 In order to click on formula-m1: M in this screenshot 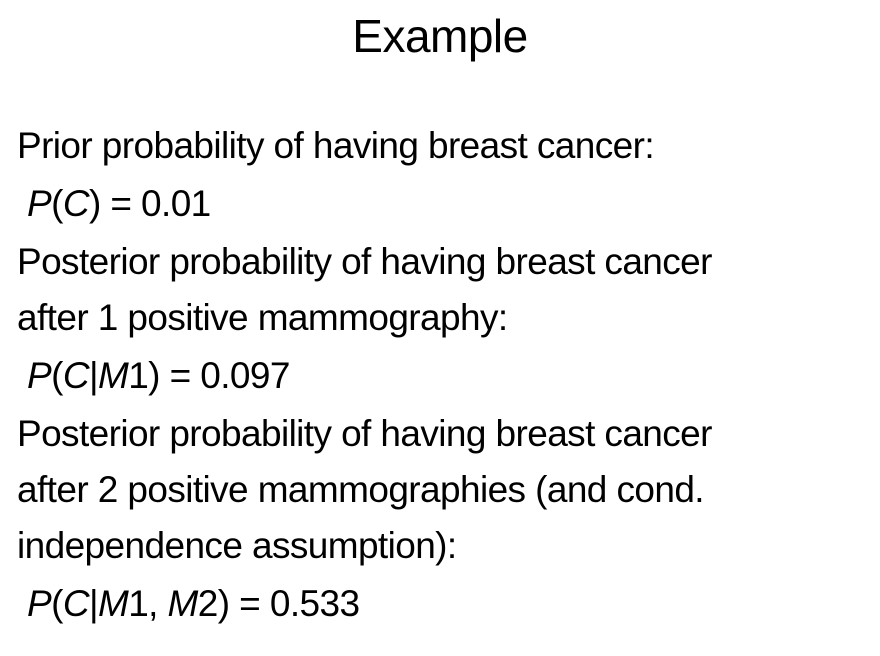, I will do `click(113, 603)`.